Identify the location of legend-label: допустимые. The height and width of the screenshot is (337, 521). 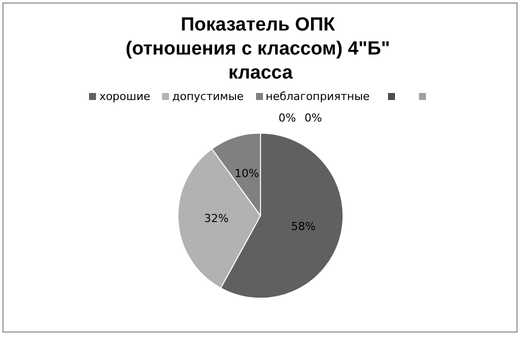
(208, 96).